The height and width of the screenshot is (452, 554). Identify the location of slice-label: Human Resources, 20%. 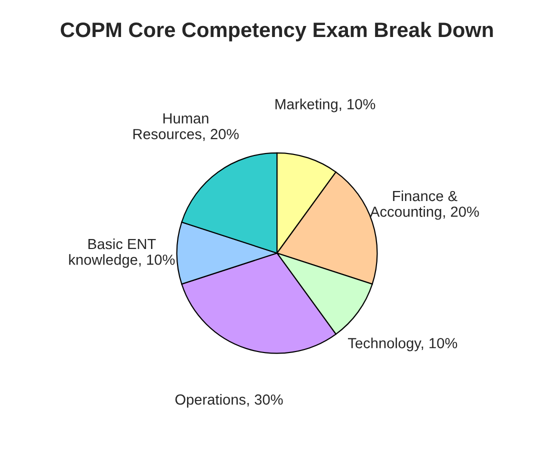
(186, 127).